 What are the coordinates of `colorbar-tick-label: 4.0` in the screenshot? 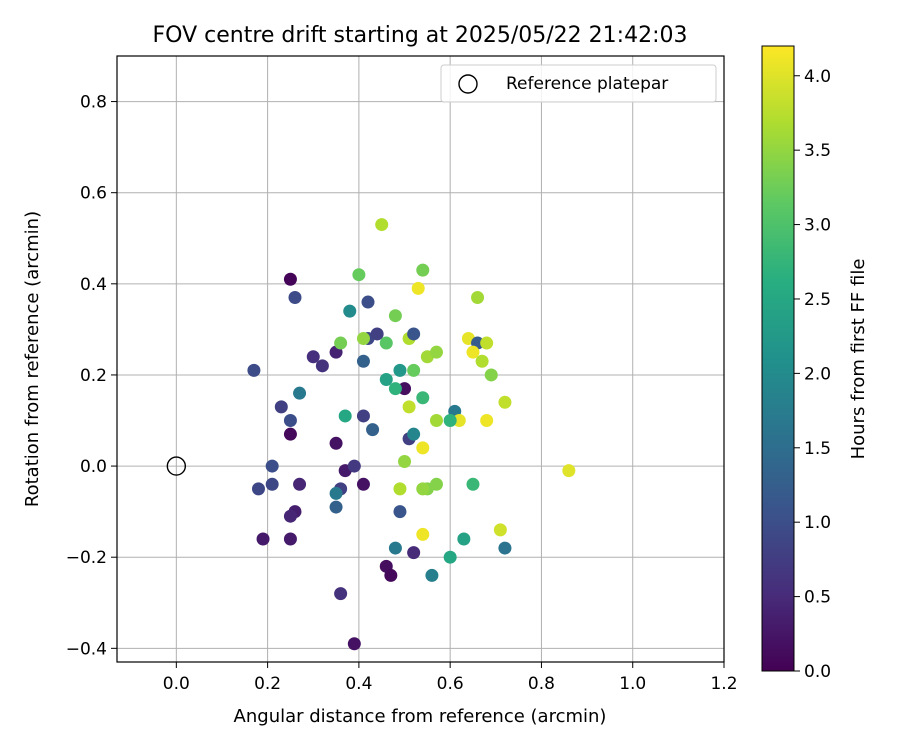 It's located at (817, 77).